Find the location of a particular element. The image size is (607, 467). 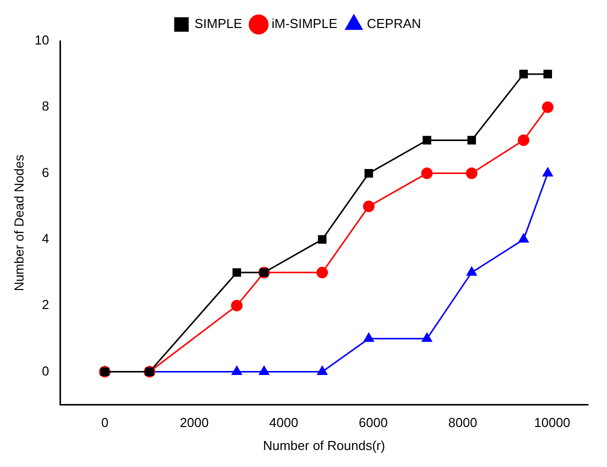

x-tick-label: 4000 is located at coordinates (283, 422).